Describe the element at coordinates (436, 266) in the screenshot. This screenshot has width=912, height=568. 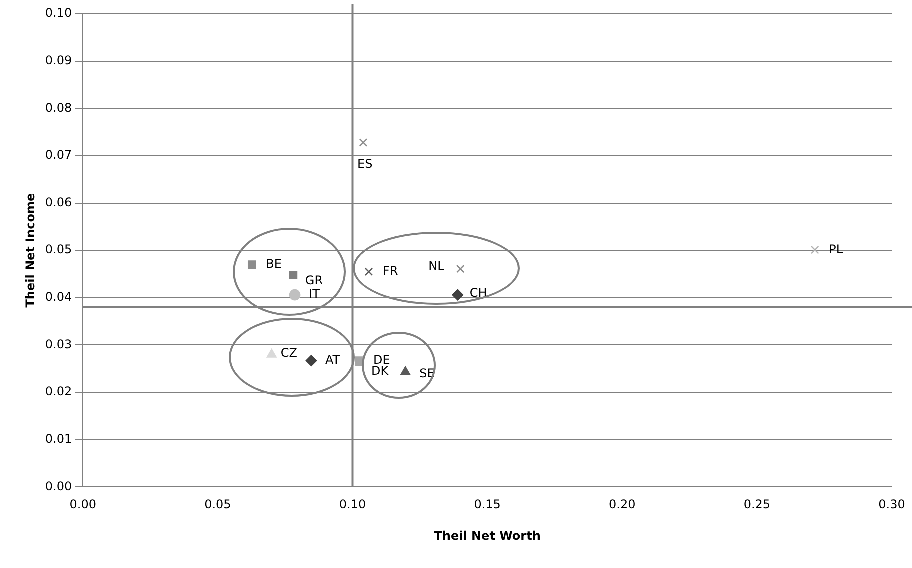
I see `series-label: NL` at that location.